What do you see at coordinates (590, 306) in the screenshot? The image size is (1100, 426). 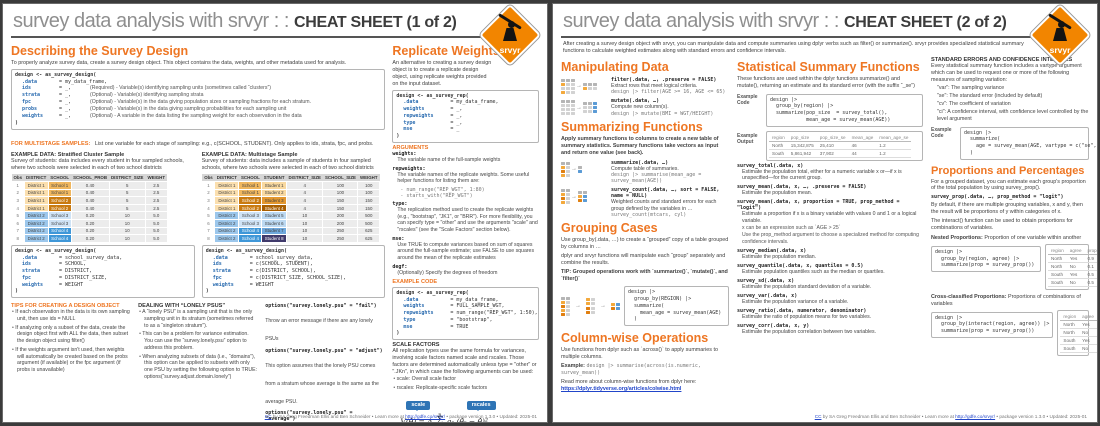 I see `grouped-tables-icon` at bounding box center [590, 306].